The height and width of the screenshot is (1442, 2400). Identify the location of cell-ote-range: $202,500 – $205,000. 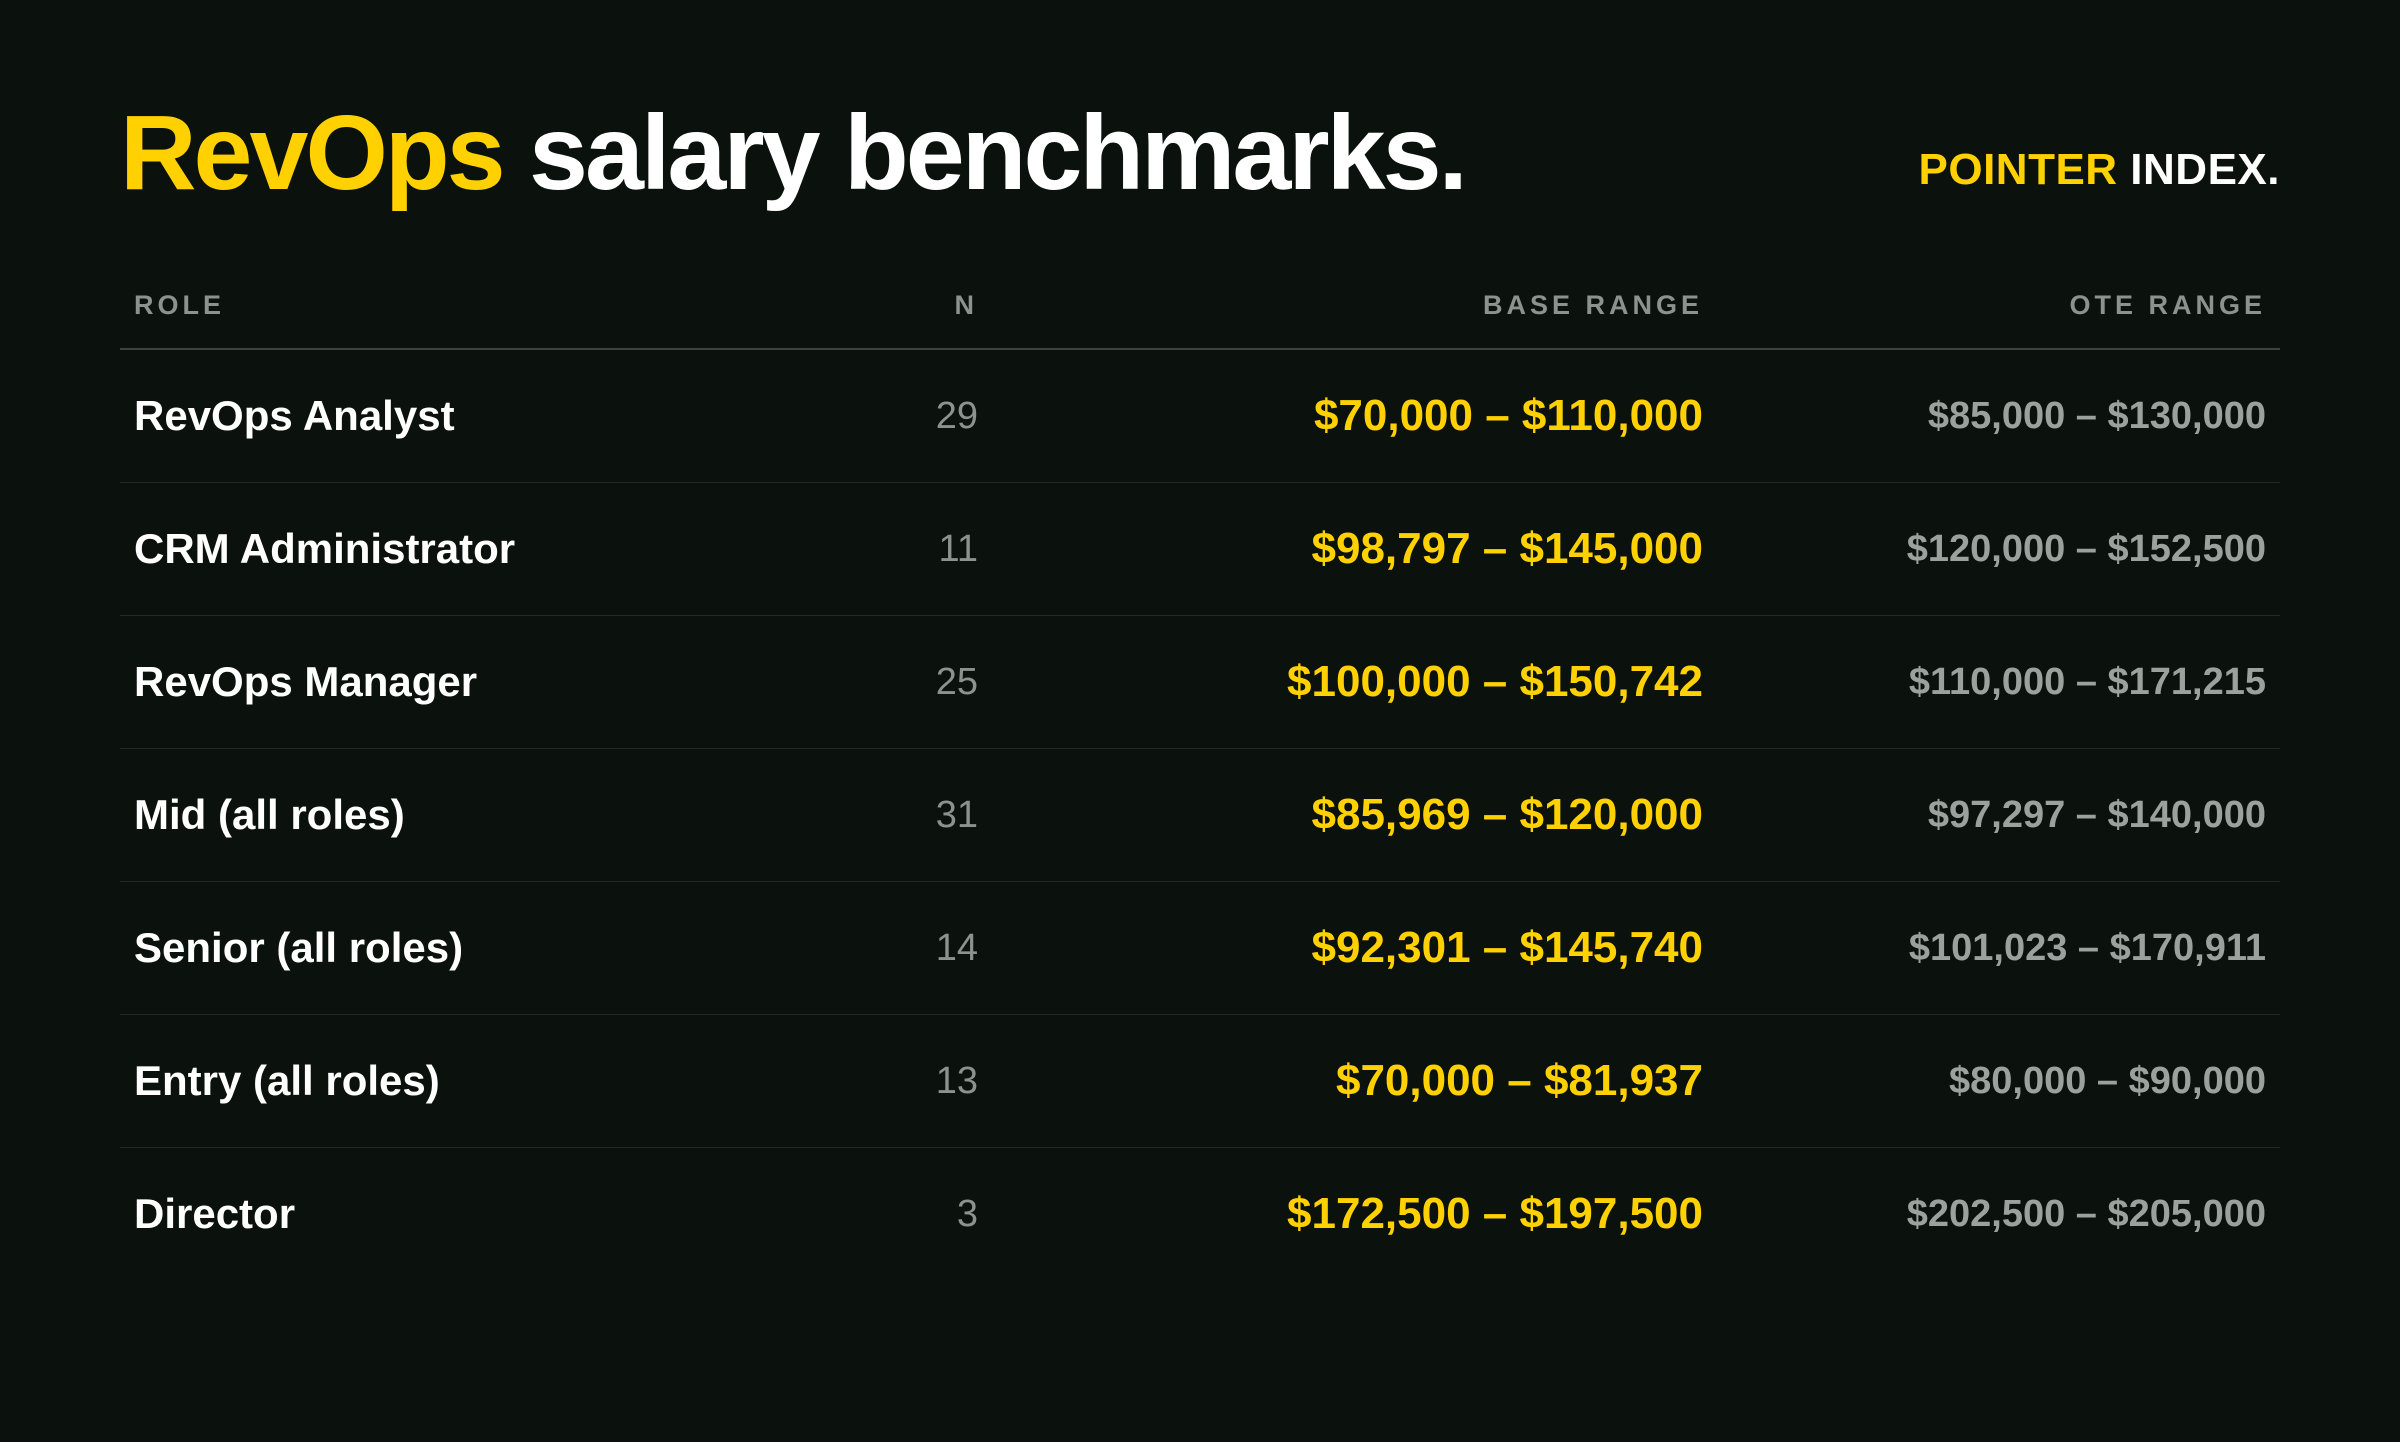
(2086, 1213).